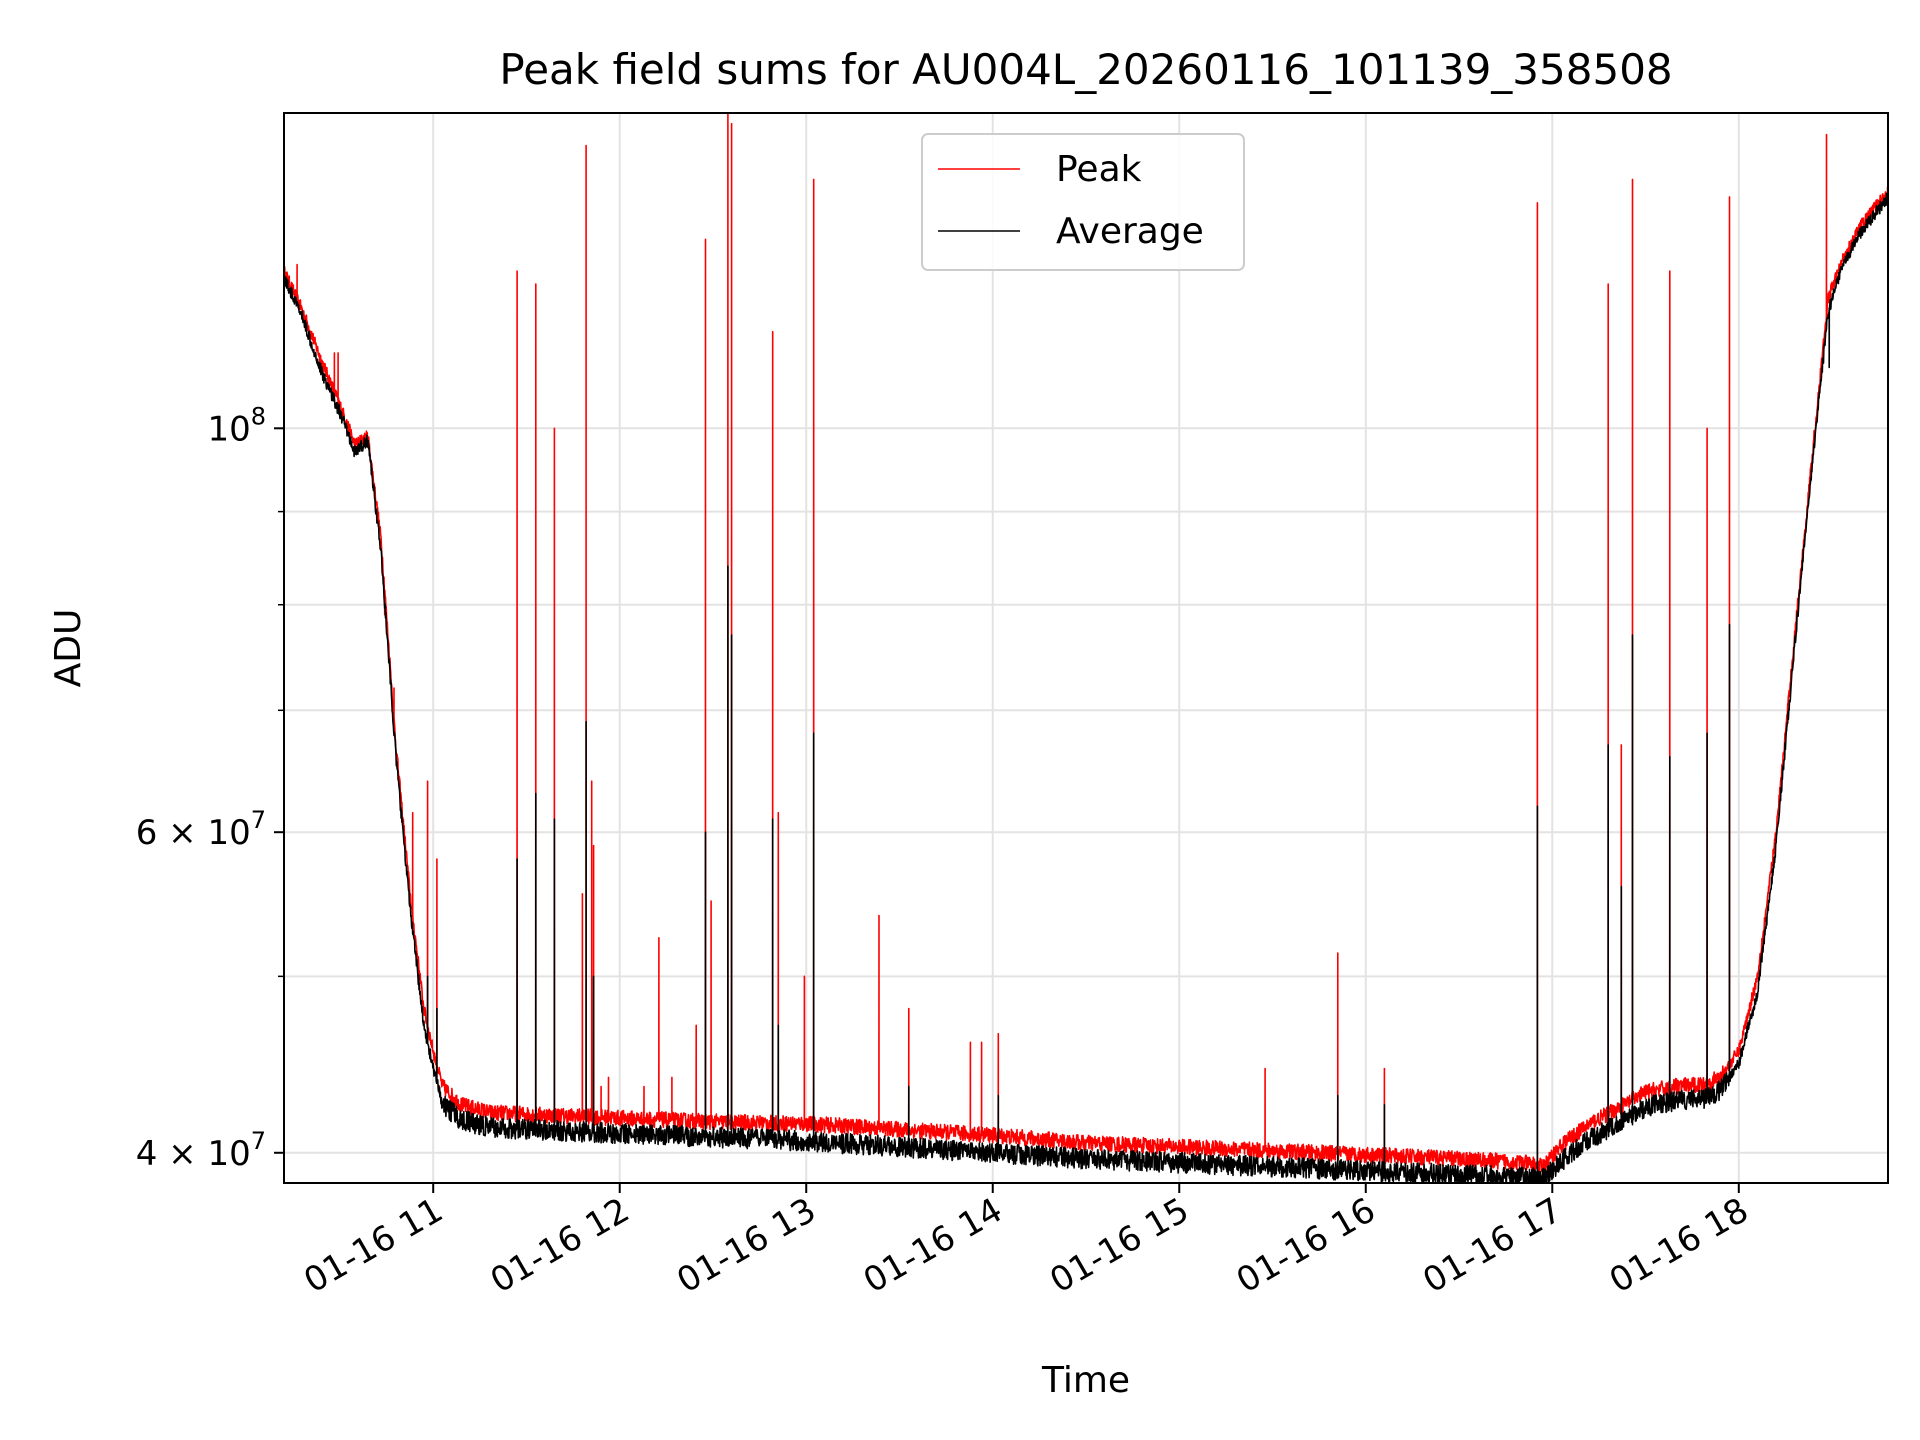 The image size is (1920, 1440). Describe the element at coordinates (68, 648) in the screenshot. I see `y-axis-title: ADU` at that location.